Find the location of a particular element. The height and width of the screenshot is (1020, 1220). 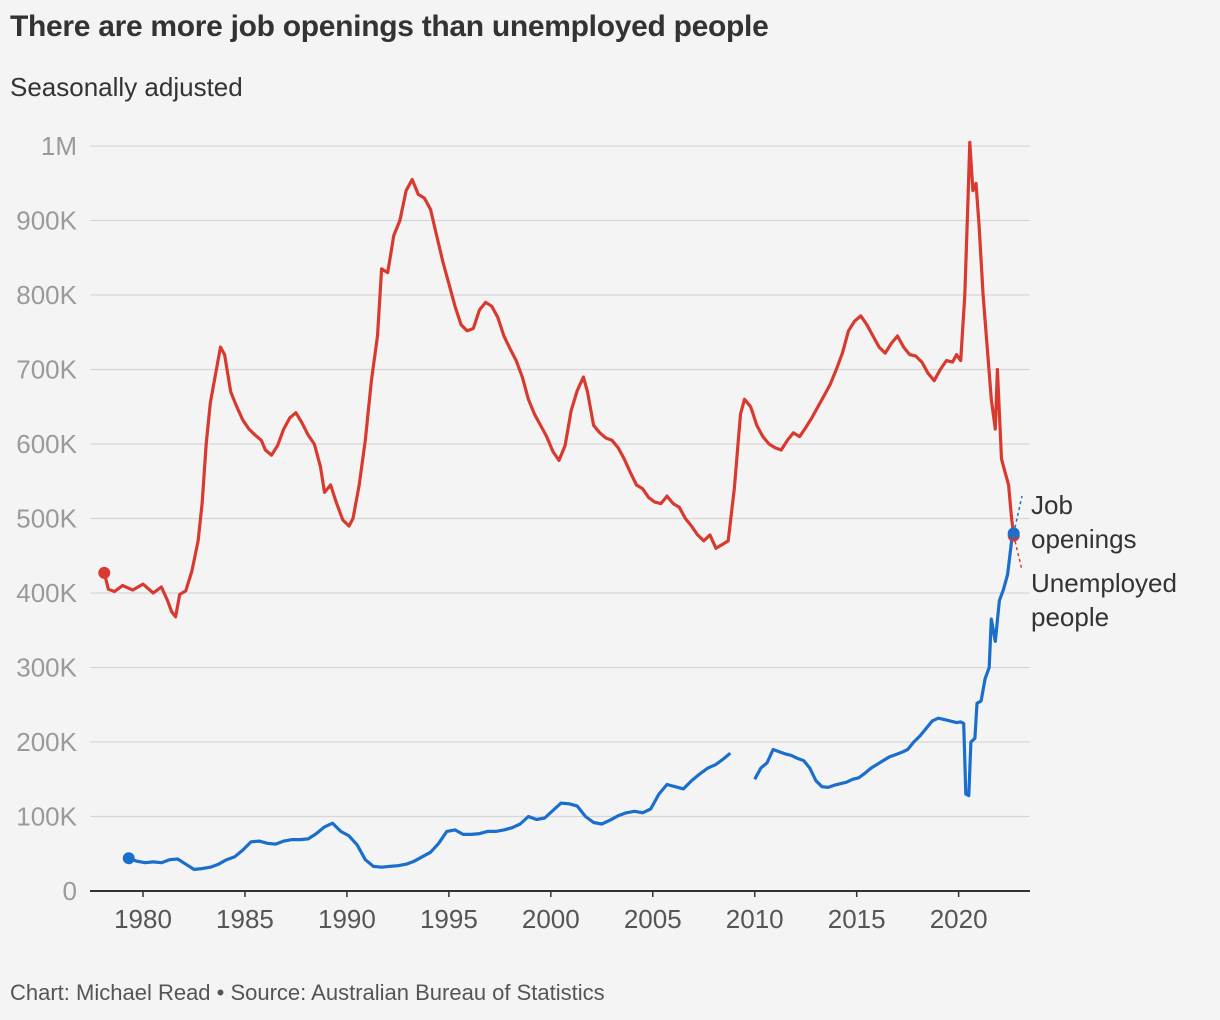

y-tick-label: 500K is located at coordinates (46, 519).